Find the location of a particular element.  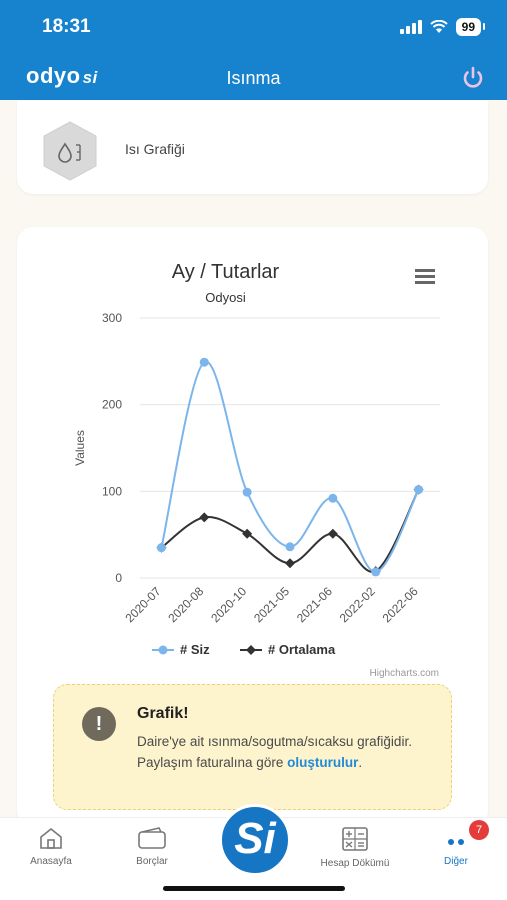

status-icons: 99 is located at coordinates (442, 27).